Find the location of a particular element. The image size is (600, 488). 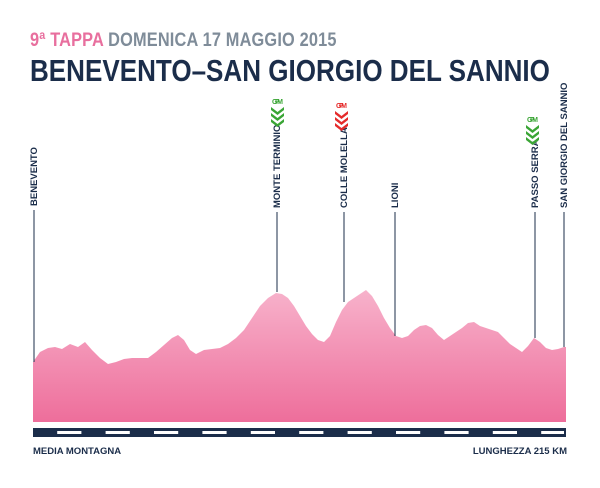

gpm-marker-monte-terminio: GPM is located at coordinates (277, 113).